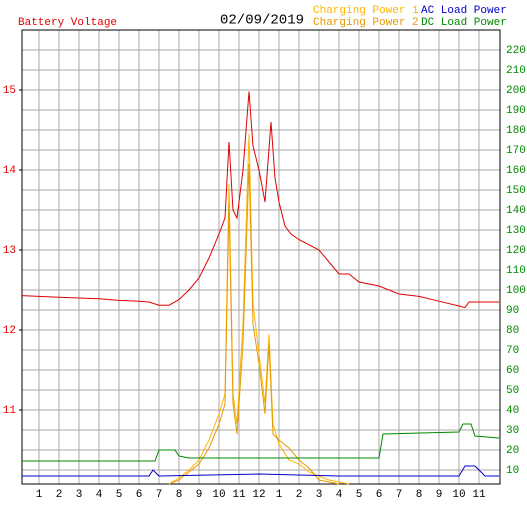 The height and width of the screenshot is (510, 527). Describe the element at coordinates (516, 91) in the screenshot. I see `y2-tick-label: 200` at that location.